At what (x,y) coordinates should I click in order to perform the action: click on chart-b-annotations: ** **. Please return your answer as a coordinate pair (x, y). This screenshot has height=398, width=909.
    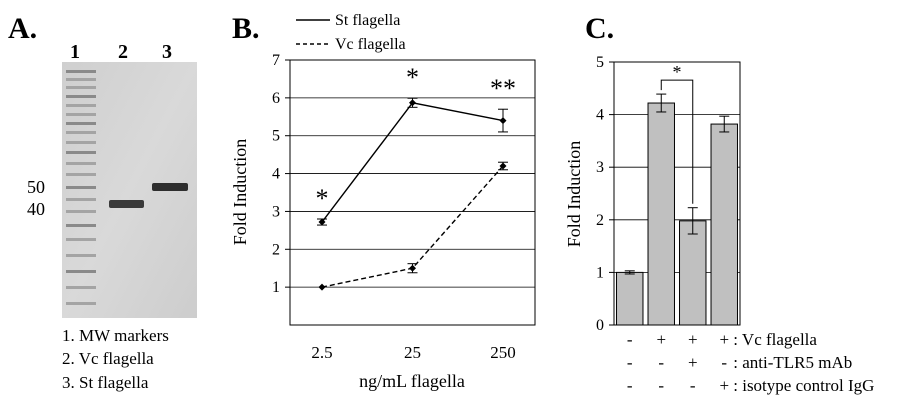
    Looking at the image, I should click on (416, 138).